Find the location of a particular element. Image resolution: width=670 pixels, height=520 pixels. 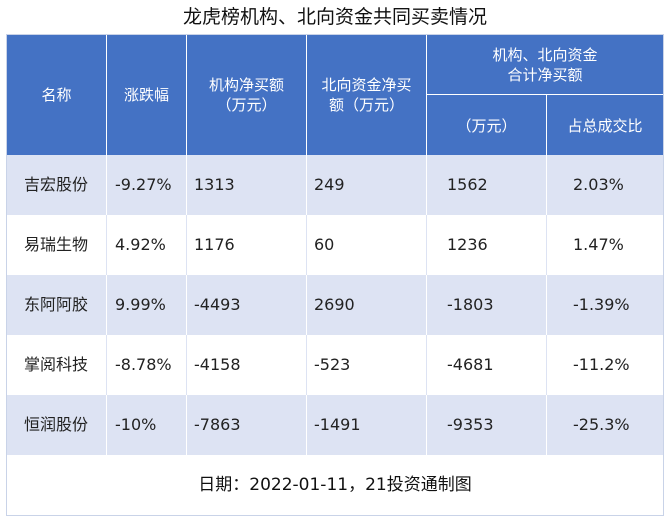

cell-inst: -4493 is located at coordinates (247, 305).